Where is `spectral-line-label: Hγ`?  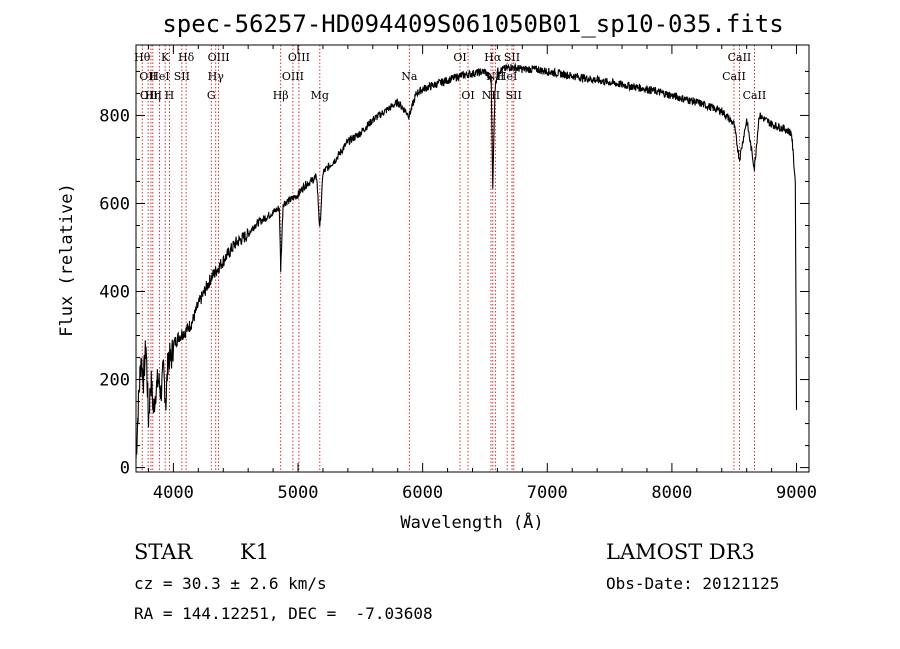 spectral-line-label: Hγ is located at coordinates (216, 76).